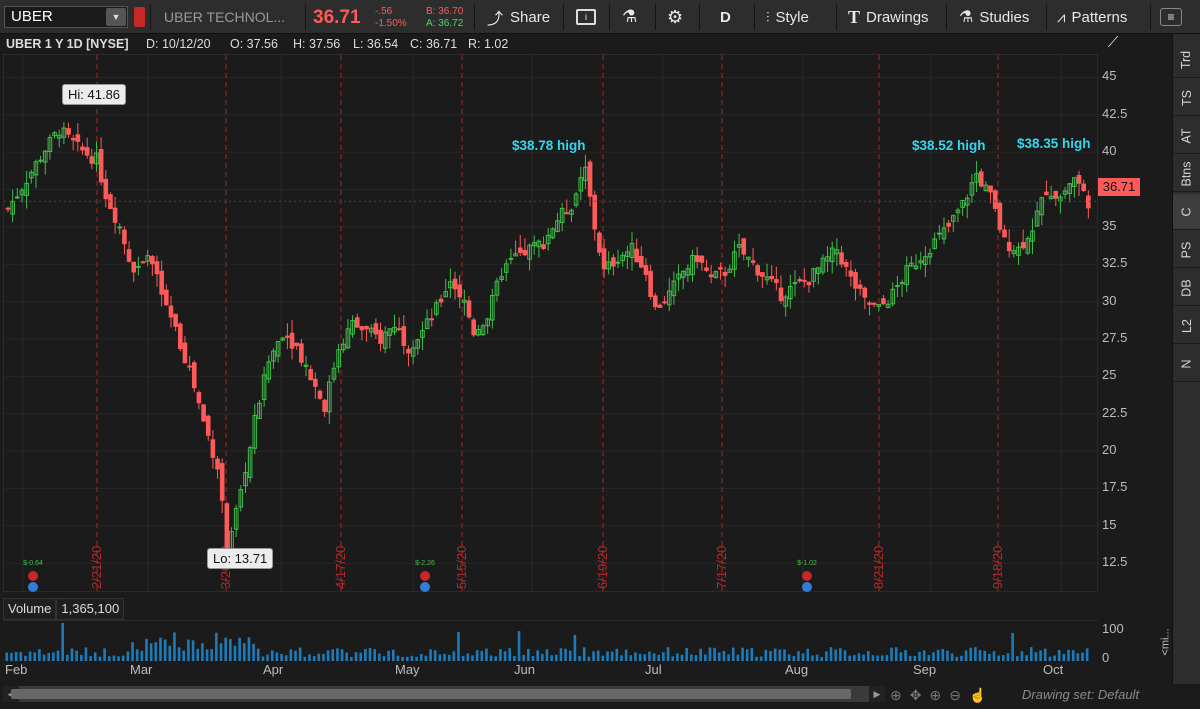  I want to click on sidebar-tab-n: N, so click(1186, 364).